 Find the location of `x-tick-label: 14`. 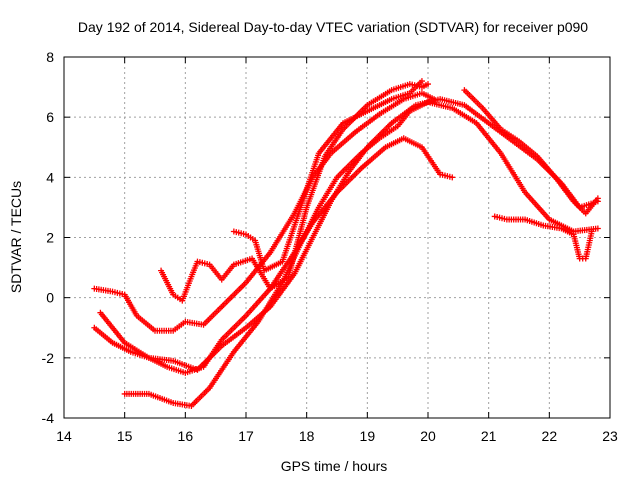

x-tick-label: 14 is located at coordinates (64, 436).